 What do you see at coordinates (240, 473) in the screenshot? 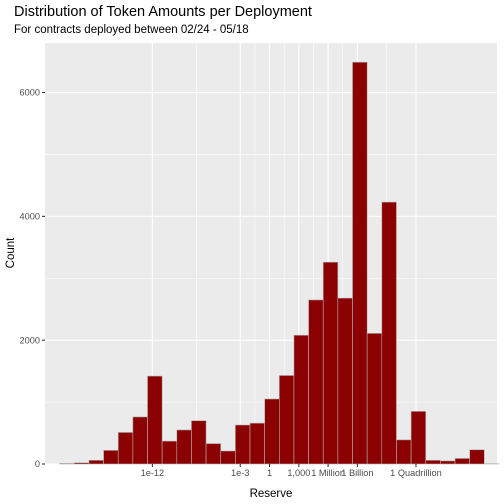
I see `x-tick-label: 1e-3` at bounding box center [240, 473].